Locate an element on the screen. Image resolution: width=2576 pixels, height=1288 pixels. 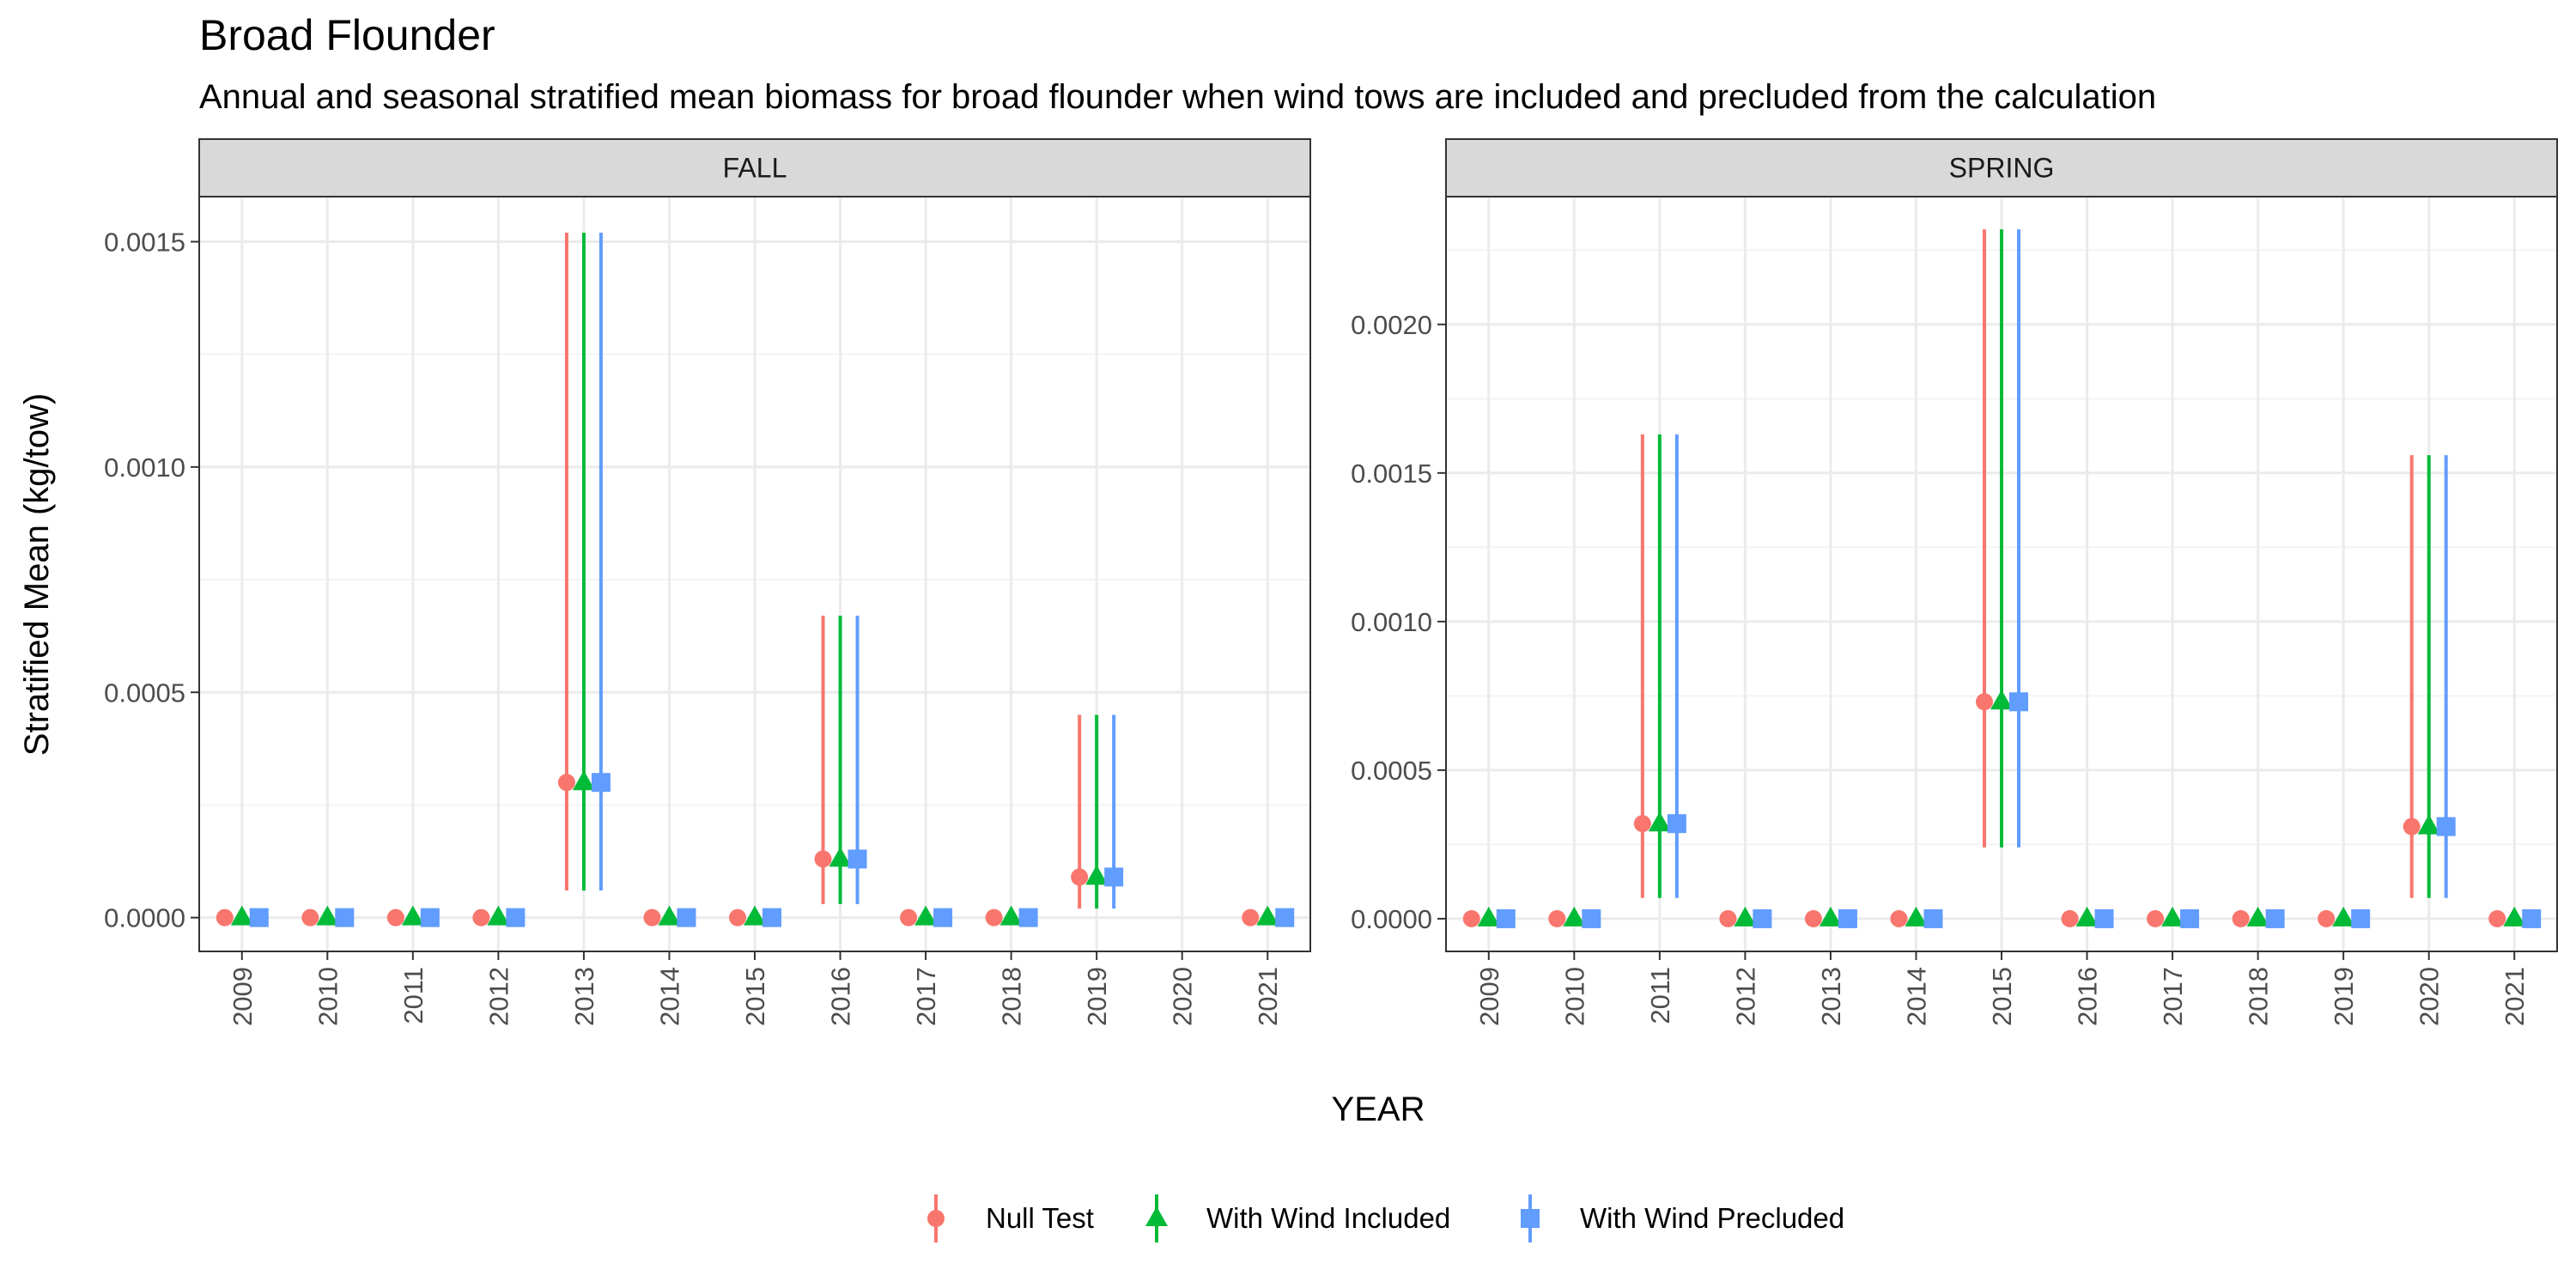
legend-label: With Wind Precluded is located at coordinates (1712, 1218).